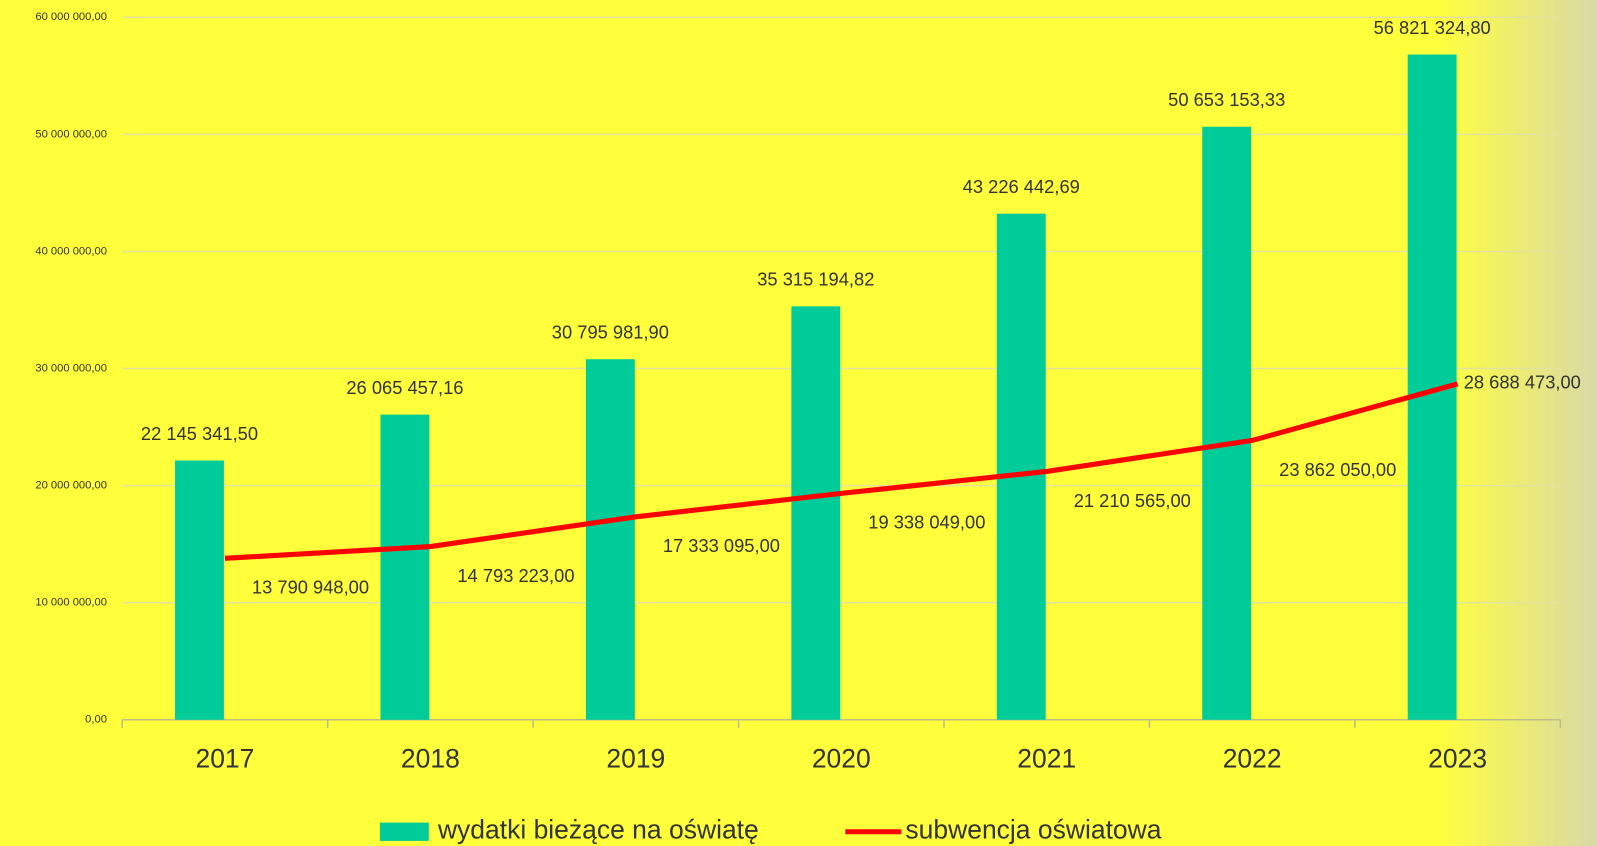  Describe the element at coordinates (1252, 758) in the screenshot. I see `x-tick-label: 2022` at that location.